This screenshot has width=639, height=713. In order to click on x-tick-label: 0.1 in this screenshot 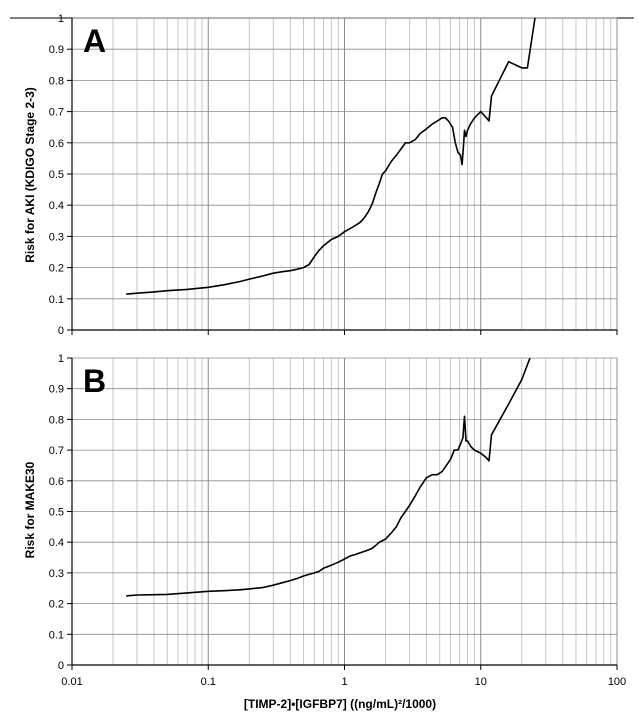, I will do `click(208, 682)`.